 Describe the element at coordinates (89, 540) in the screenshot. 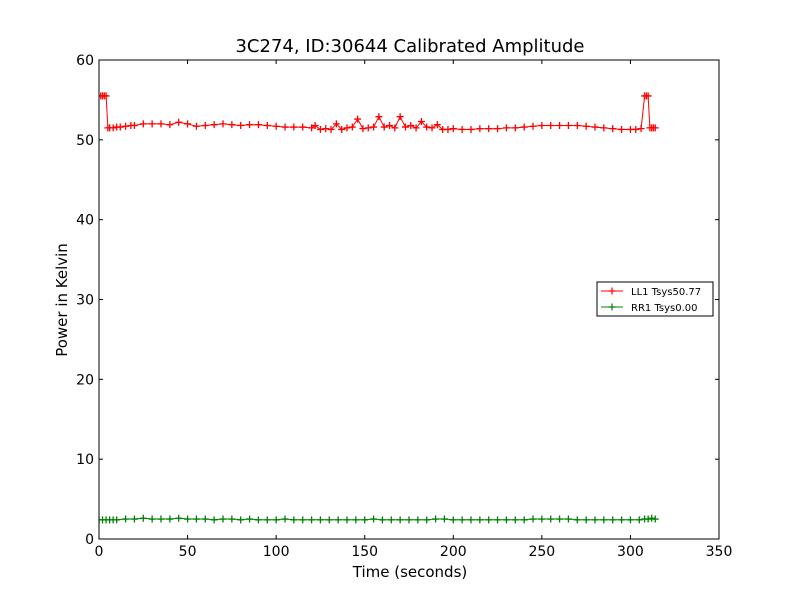

I see `y-tick-label: 0` at that location.